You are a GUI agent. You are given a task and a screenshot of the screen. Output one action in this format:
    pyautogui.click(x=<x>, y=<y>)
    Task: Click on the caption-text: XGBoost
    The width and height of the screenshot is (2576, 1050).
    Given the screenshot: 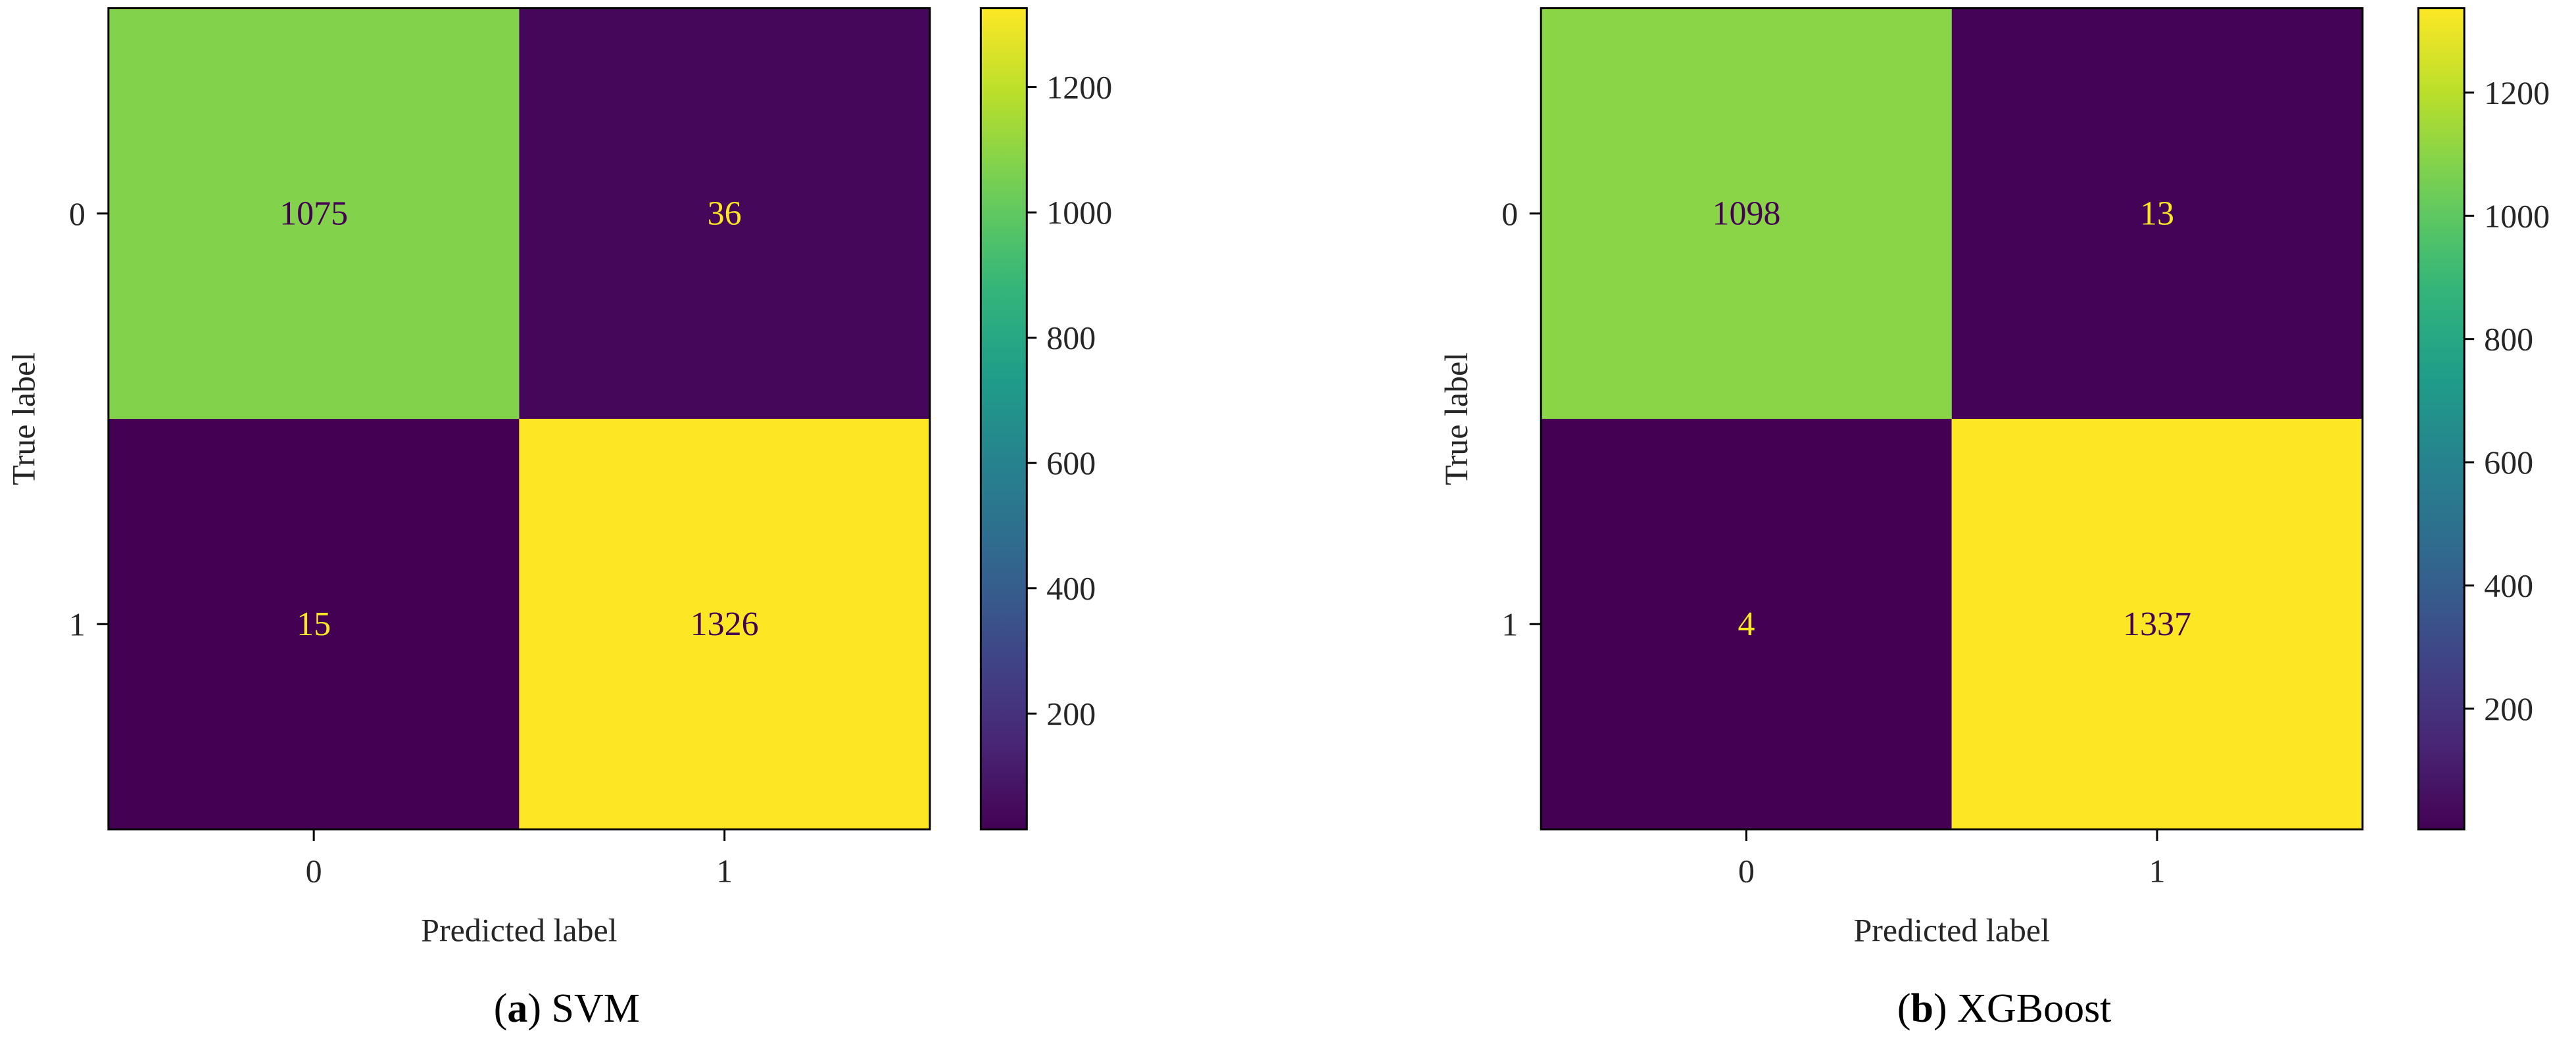 What is the action you would take?
    pyautogui.click(x=2034, y=1008)
    